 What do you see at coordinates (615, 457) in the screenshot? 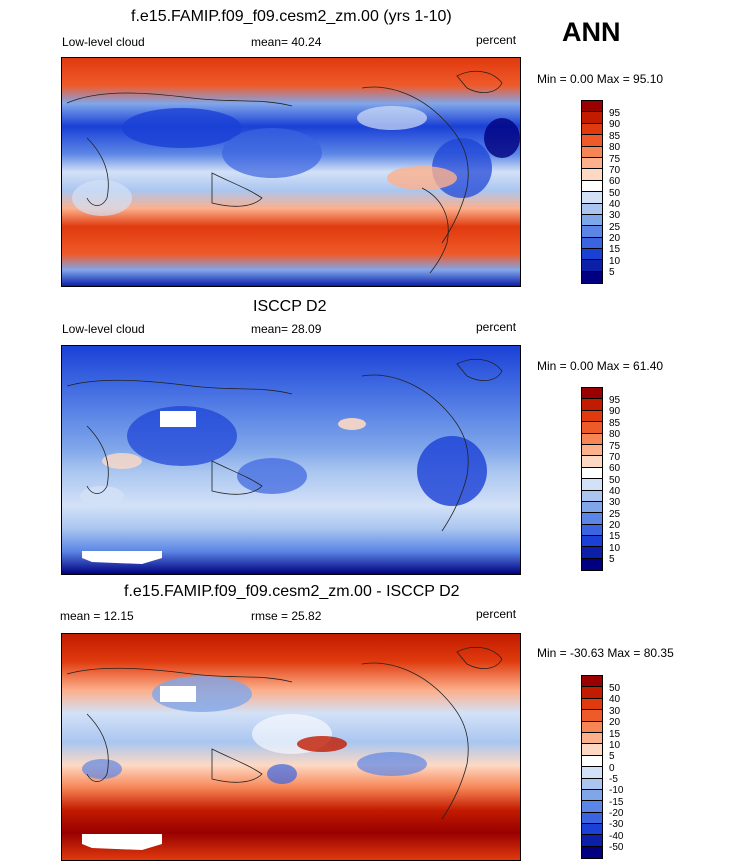
I see `panel2-cbar-label: 70` at bounding box center [615, 457].